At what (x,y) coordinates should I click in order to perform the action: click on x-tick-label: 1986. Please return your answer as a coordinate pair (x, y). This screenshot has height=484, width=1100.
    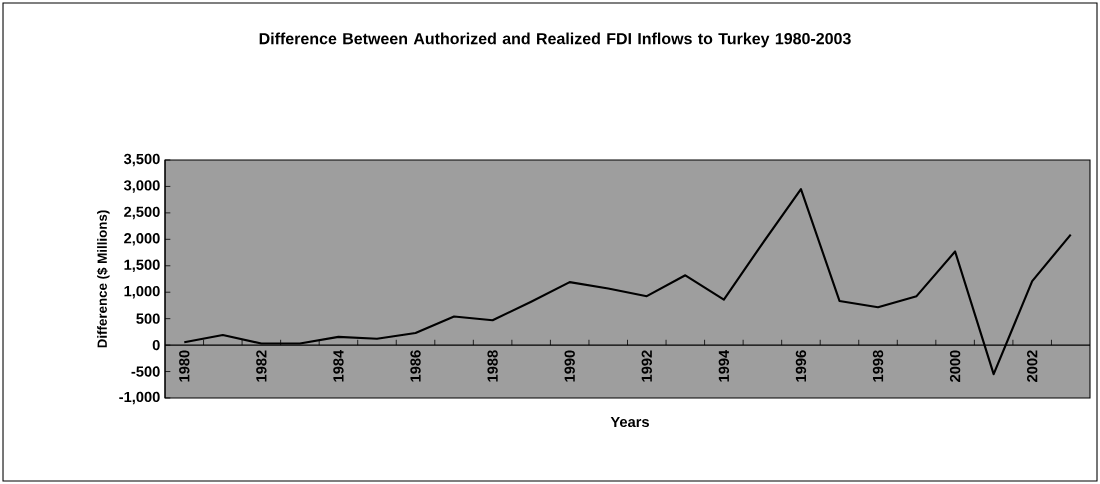
    Looking at the image, I should click on (415, 366).